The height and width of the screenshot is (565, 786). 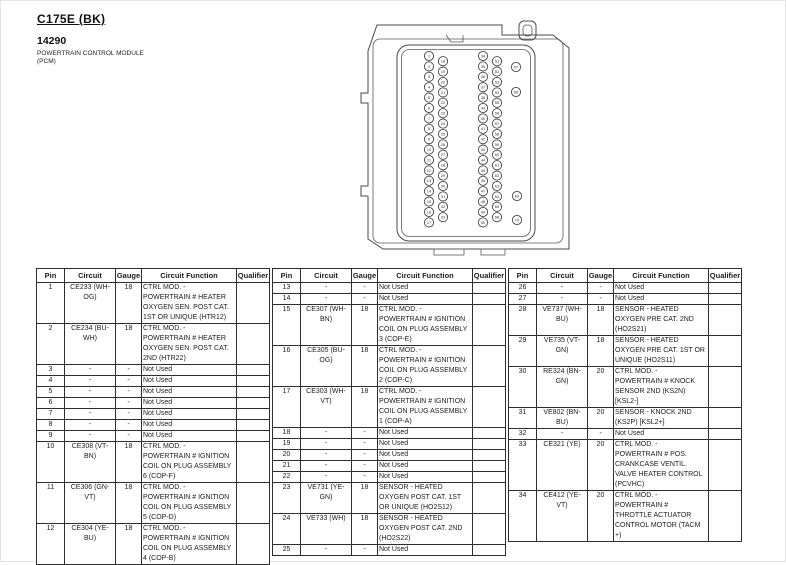 I want to click on pin-header: Pin, so click(x=522, y=275).